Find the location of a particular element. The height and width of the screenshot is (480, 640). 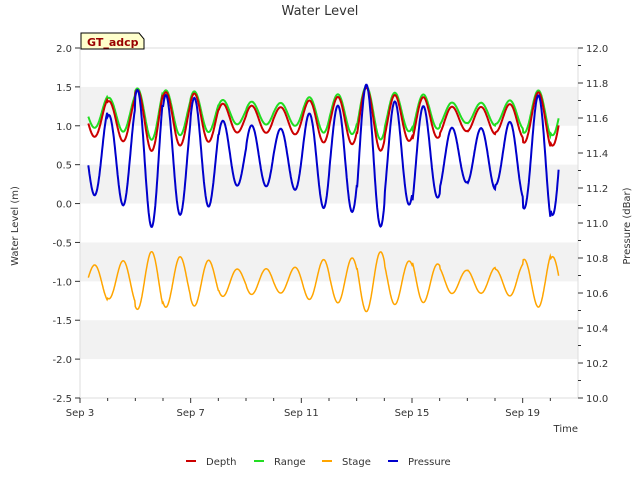

y-tick-label-left: 2.0 is located at coordinates (64, 49).